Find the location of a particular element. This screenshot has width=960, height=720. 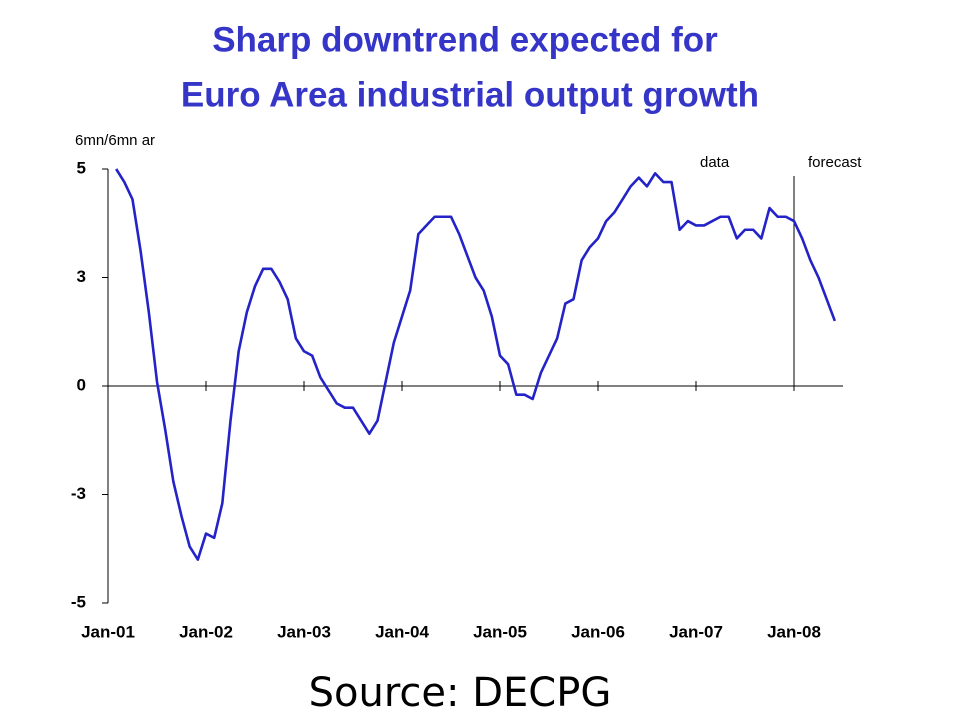

y-tick-label: -3 is located at coordinates (78, 493).